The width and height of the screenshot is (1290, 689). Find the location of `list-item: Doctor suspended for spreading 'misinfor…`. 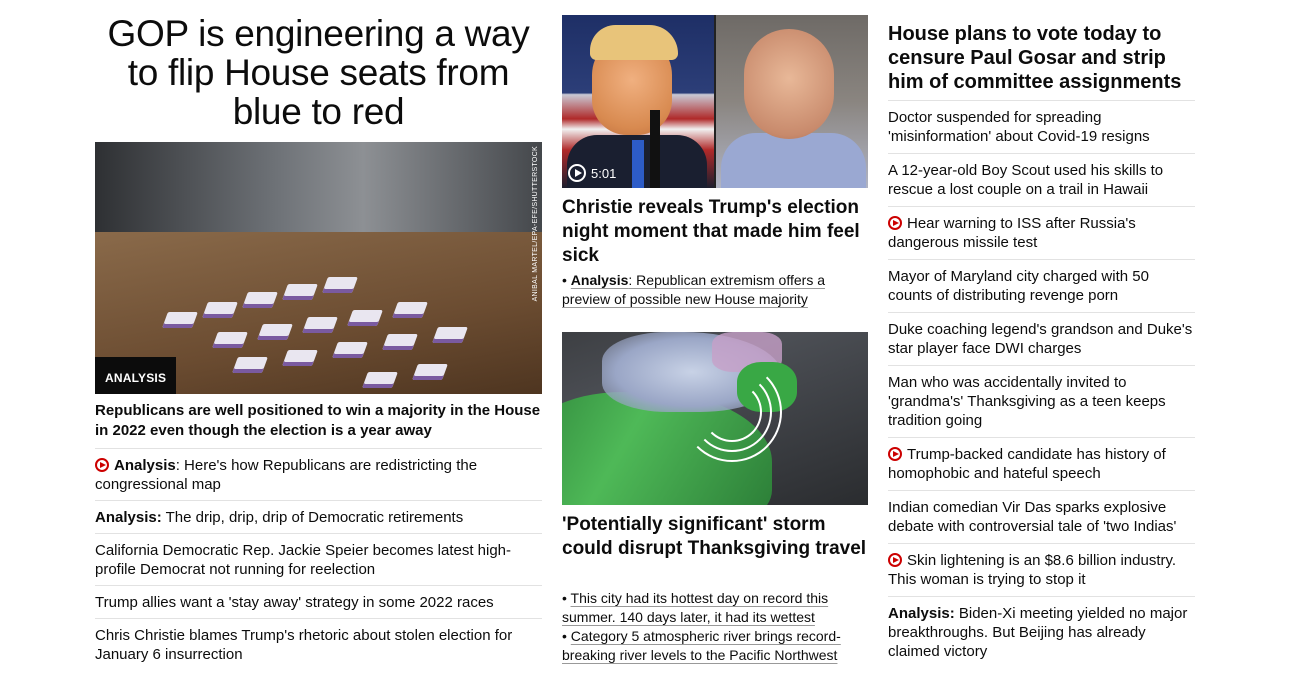

list-item: Doctor suspended for spreading 'misinfor… is located at coordinates (1041, 126).